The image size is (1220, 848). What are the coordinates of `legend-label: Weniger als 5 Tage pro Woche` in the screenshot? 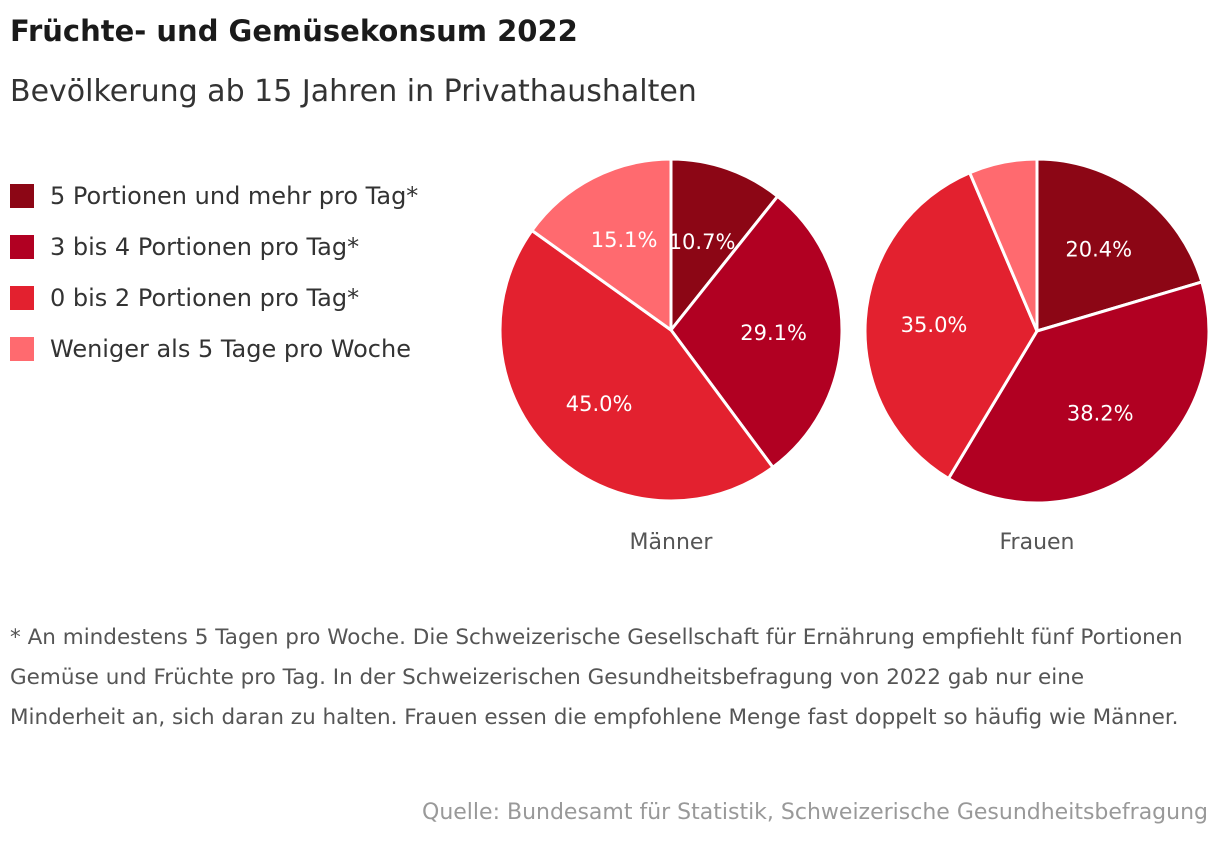 It's located at (230, 348).